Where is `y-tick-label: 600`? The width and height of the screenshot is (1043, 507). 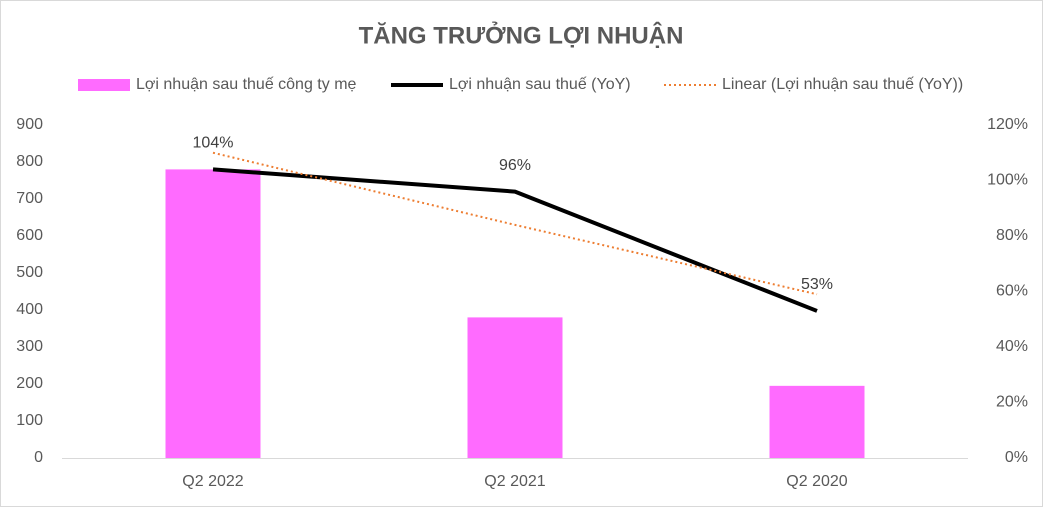 y-tick-label: 600 is located at coordinates (29, 235).